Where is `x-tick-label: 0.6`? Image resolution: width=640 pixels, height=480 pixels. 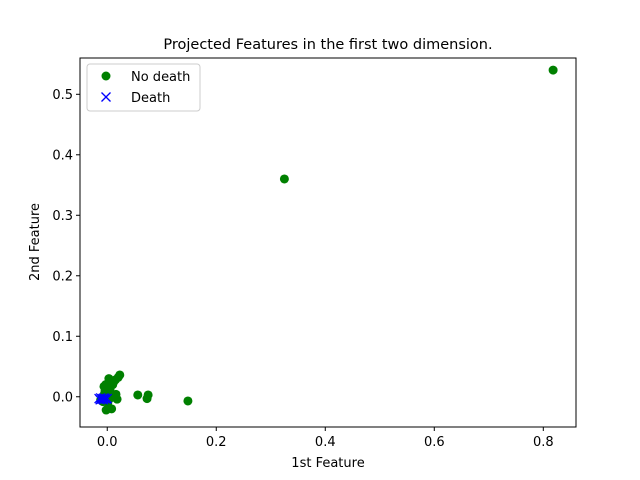
x-tick-label: 0.6 is located at coordinates (434, 442).